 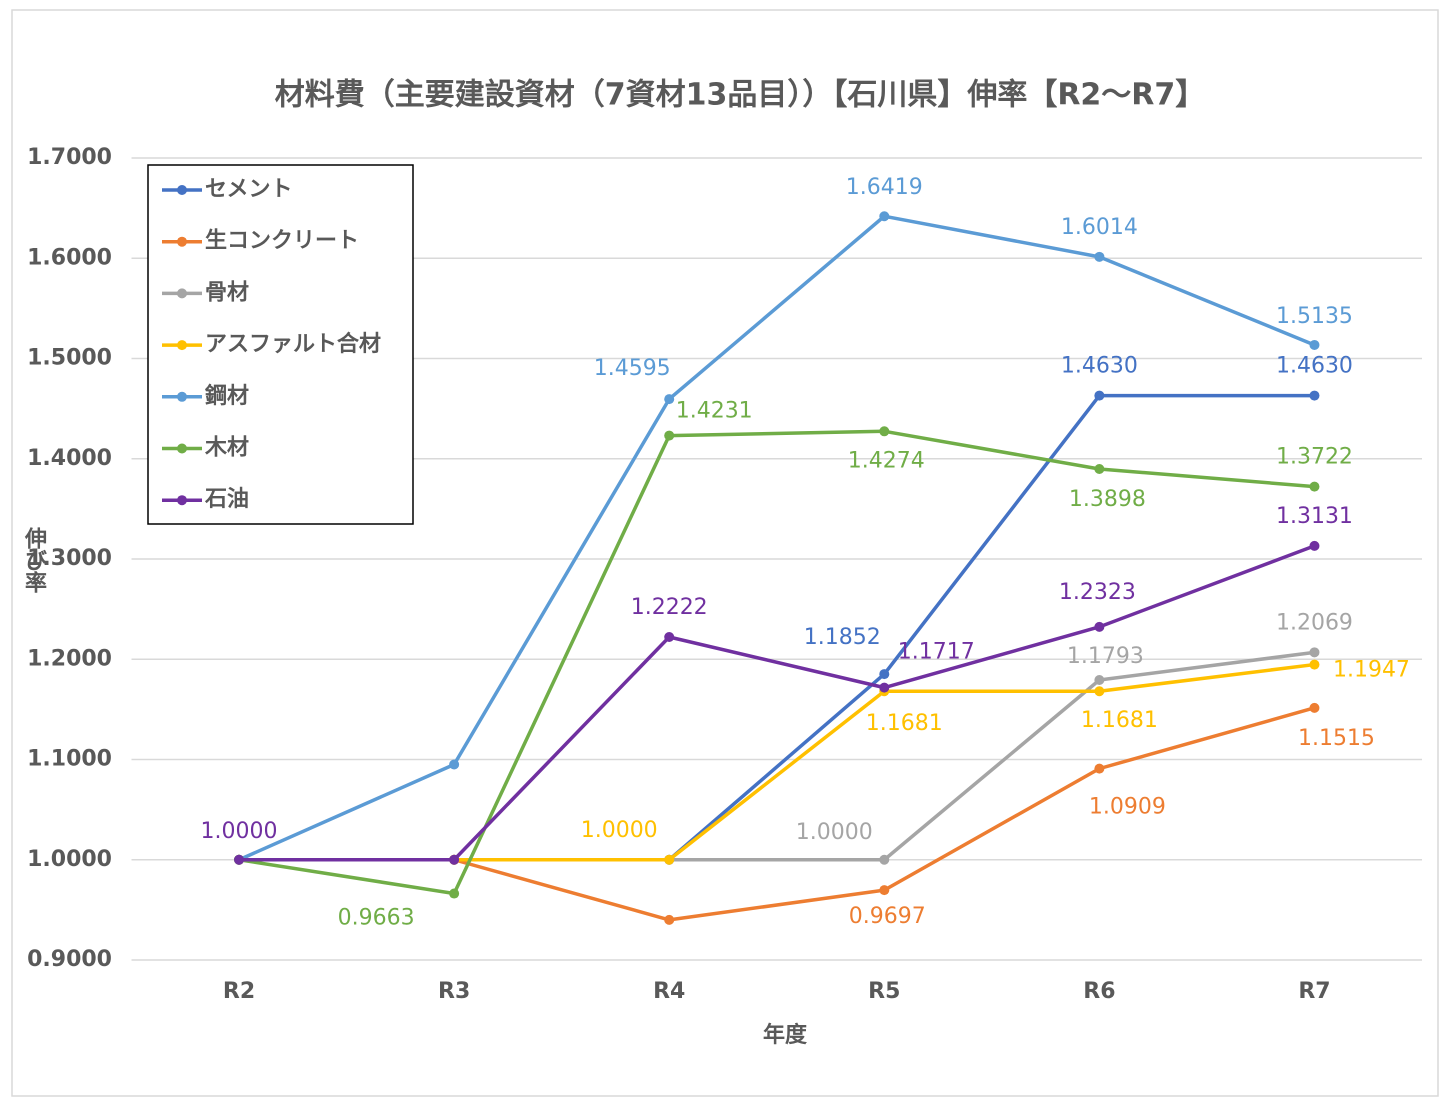 I want to click on data-label: 1.4595, so click(x=632, y=368).